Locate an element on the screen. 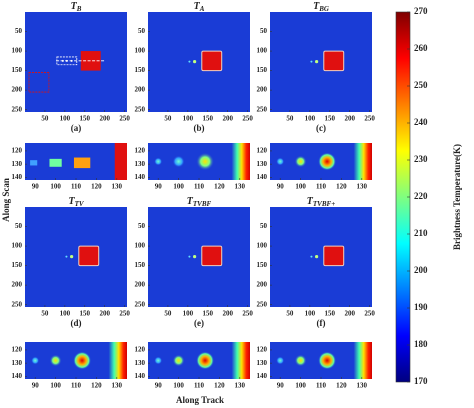 The width and height of the screenshot is (474, 408). colorbar-label: Brightness Temperature(K) is located at coordinates (457, 197).